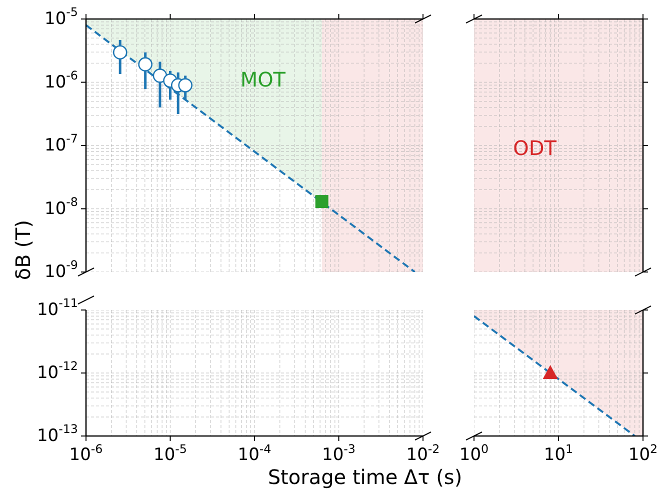 This screenshot has height=493, width=658. Describe the element at coordinates (559, 453) in the screenshot. I see `x-tick-label: 10$^{1}$` at that location.